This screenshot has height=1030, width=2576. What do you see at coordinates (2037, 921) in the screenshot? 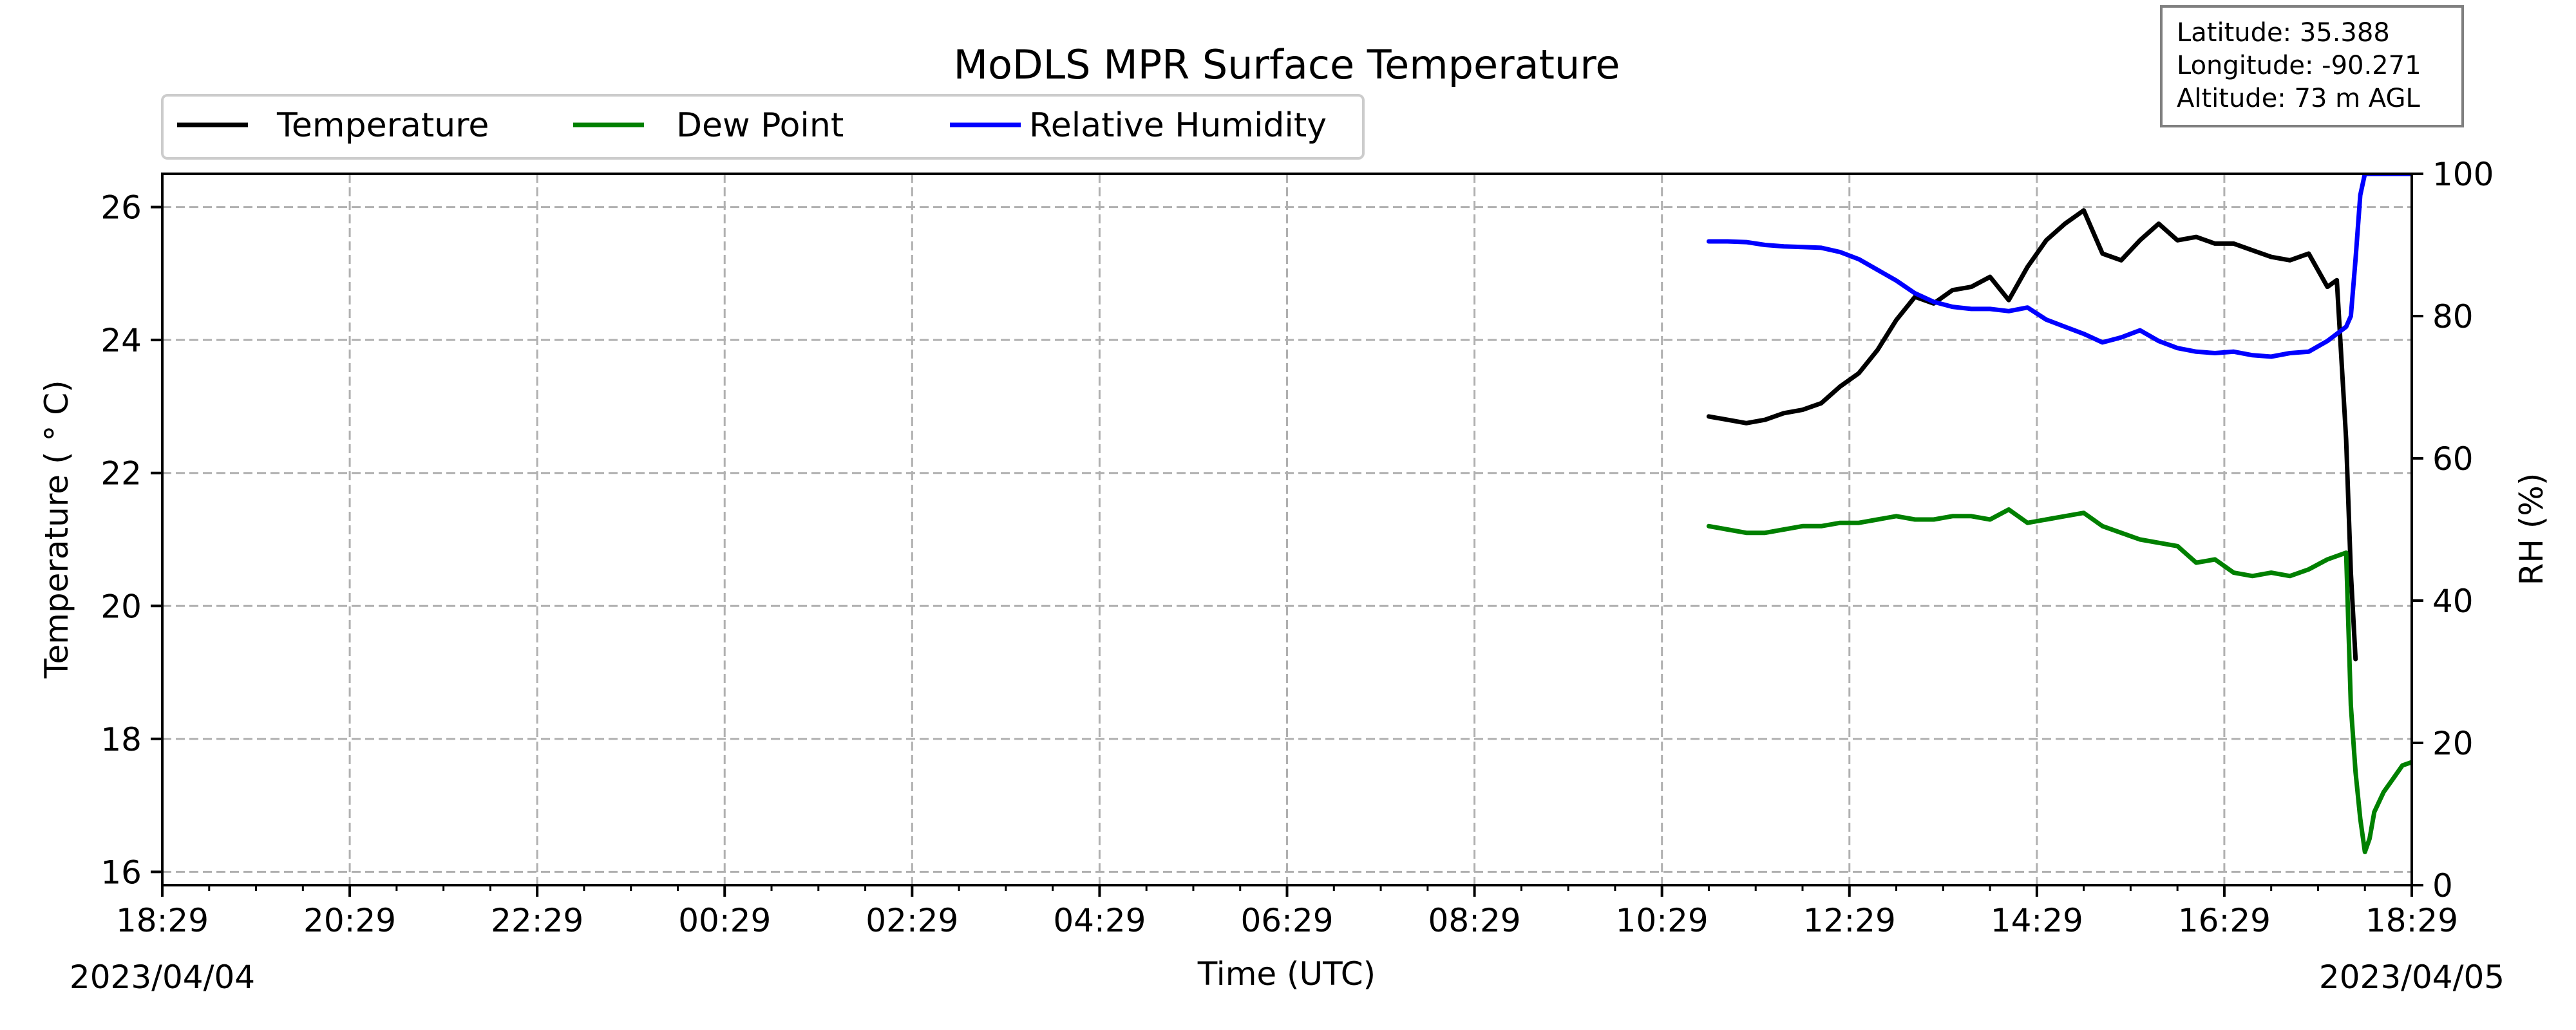
I see `x-tick-label: 14:29` at bounding box center [2037, 921].